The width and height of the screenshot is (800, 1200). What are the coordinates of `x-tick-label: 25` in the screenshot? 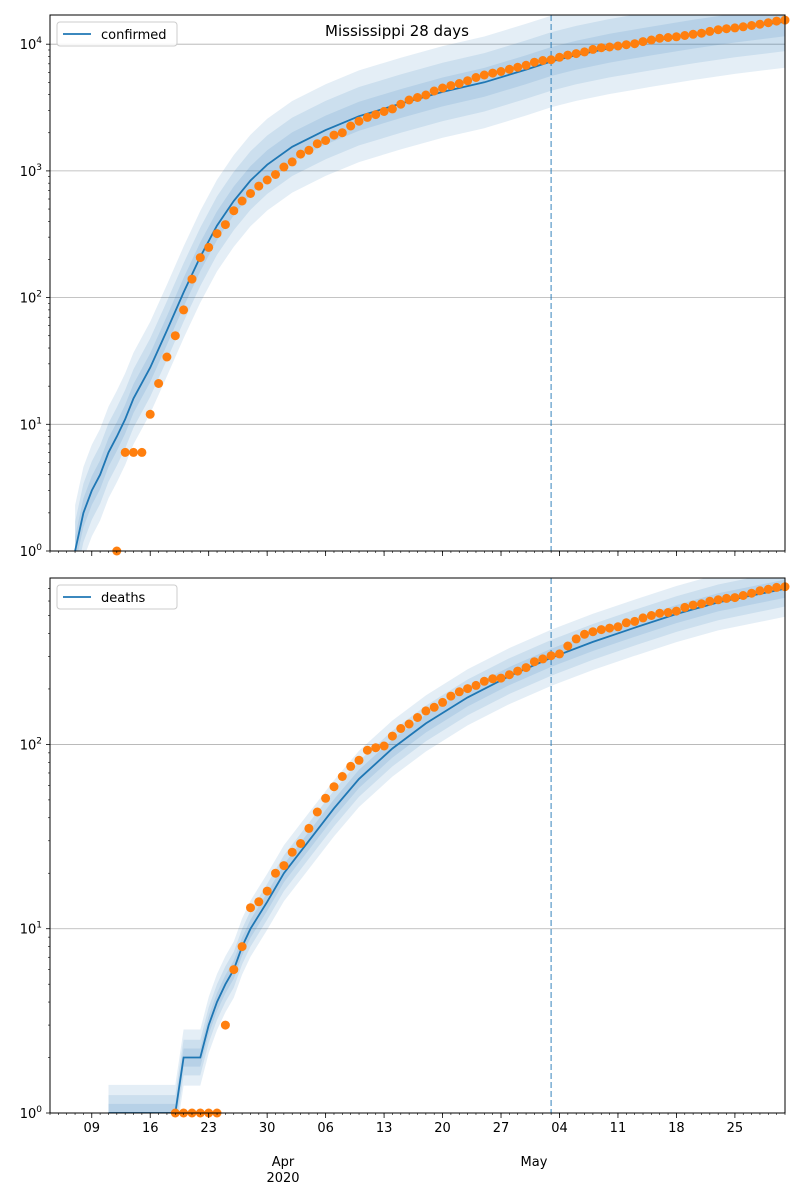 It's located at (735, 1128).